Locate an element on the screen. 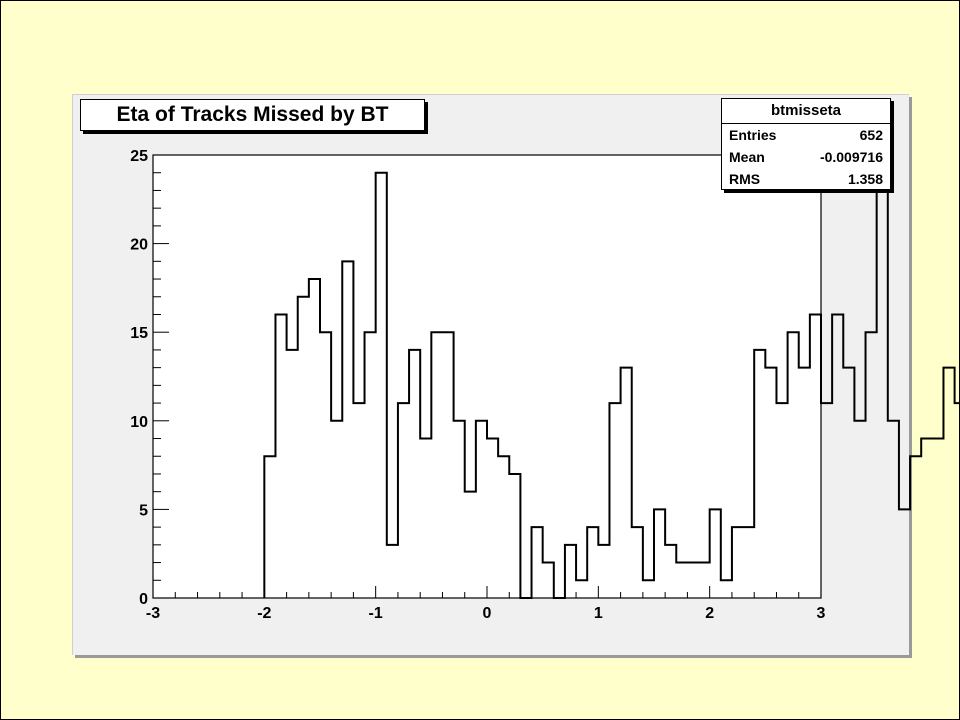 This screenshot has width=960, height=720. stats-value: 652 is located at coordinates (871, 135).